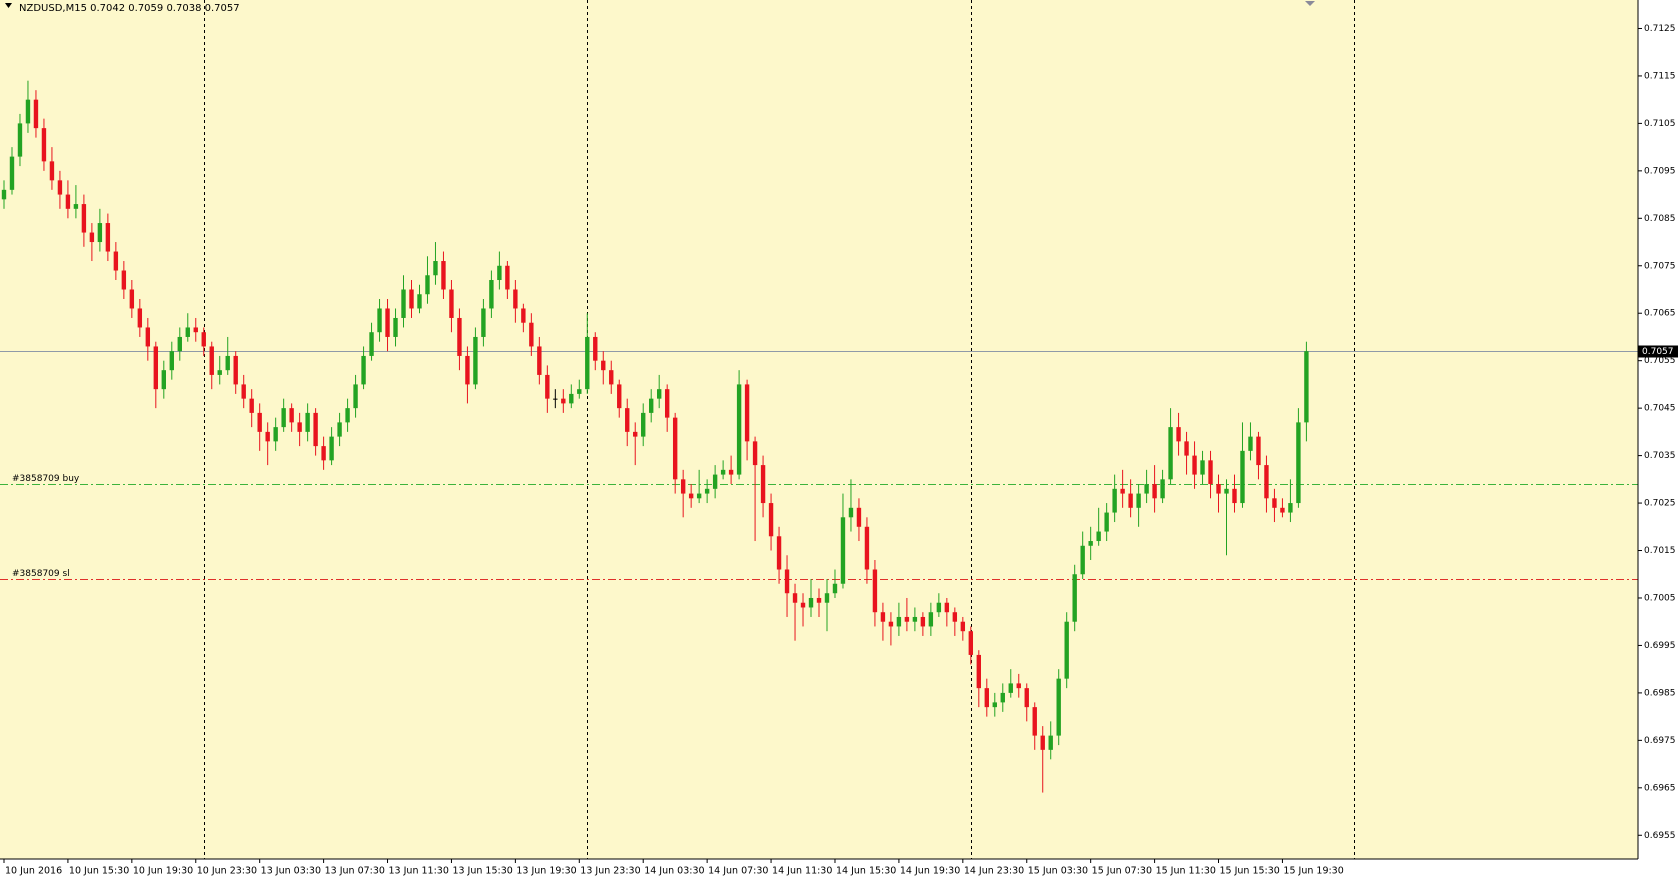 This screenshot has height=882, width=1680. What do you see at coordinates (802, 871) in the screenshot?
I see `x-tick-label: 14 Jun 11:30` at bounding box center [802, 871].